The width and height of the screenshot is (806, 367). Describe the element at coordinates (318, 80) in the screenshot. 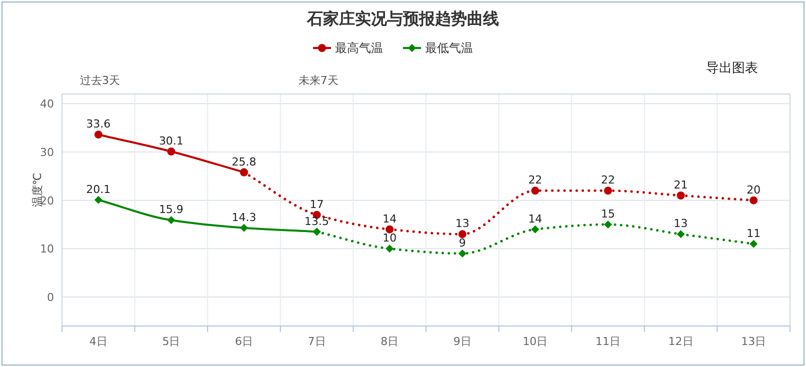

I see `text: 未来7天` at that location.